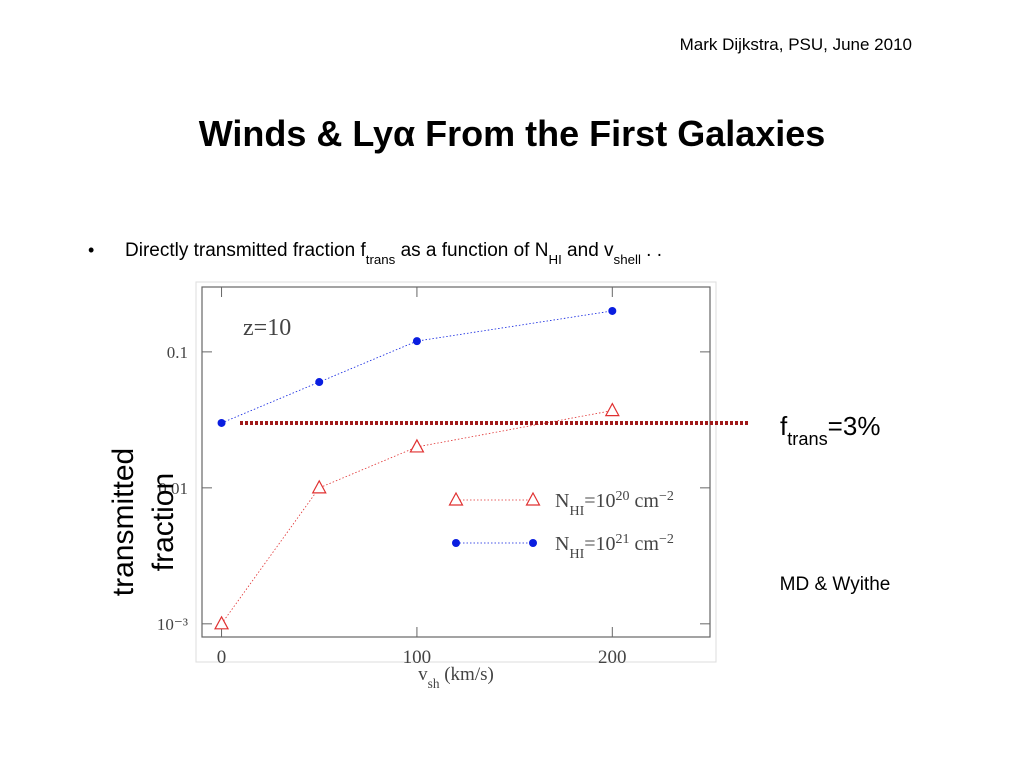 The height and width of the screenshot is (768, 1024). I want to click on text-part: f, so click(784, 426).